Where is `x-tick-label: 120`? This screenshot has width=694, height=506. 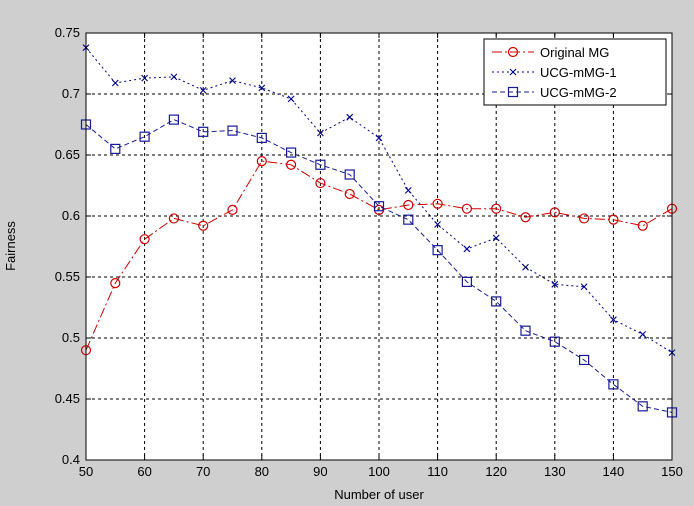
x-tick-label: 120 is located at coordinates (496, 471).